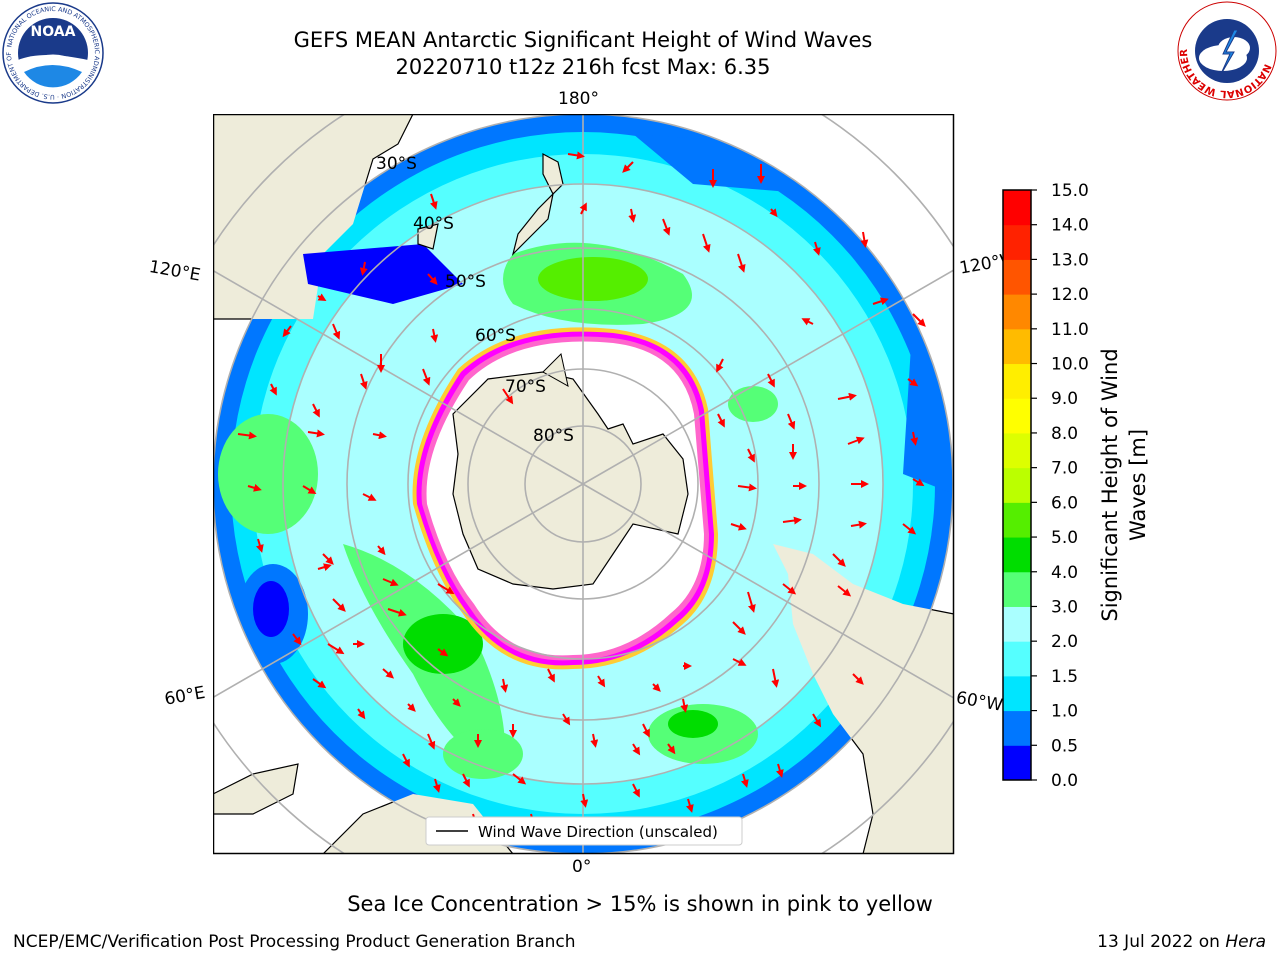 This screenshot has height=960, width=1280. Describe the element at coordinates (1070, 330) in the screenshot. I see `colorbar-tick-label: 11.0` at that location.